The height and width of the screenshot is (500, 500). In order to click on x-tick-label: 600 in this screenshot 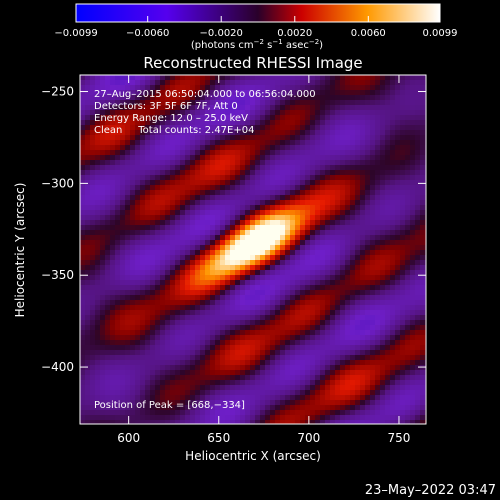, I will do `click(128, 438)`.